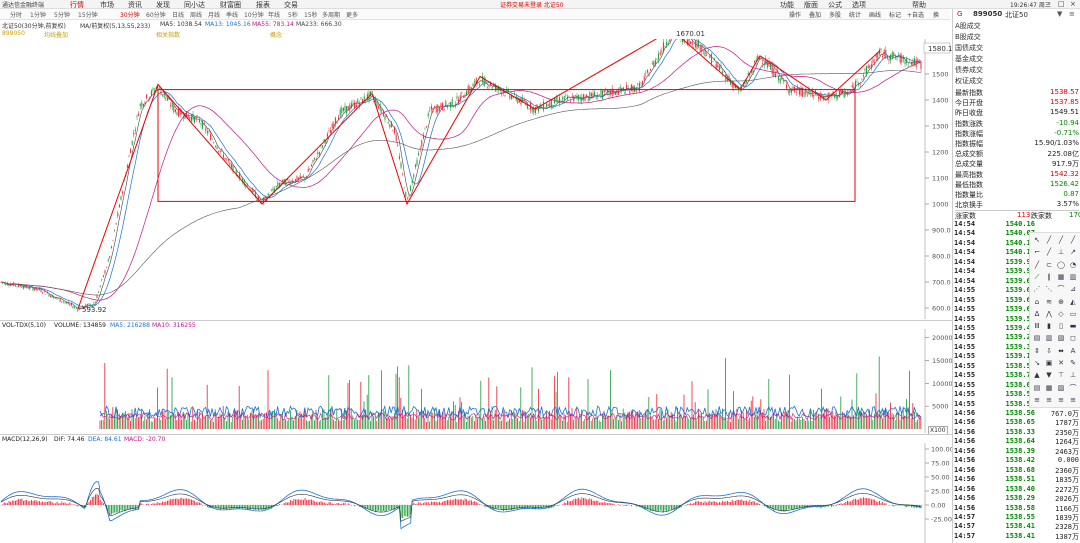 The image size is (1080, 543). What do you see at coordinates (1037, 363) in the screenshot?
I see `draw-tool-icon: ↘` at bounding box center [1037, 363].